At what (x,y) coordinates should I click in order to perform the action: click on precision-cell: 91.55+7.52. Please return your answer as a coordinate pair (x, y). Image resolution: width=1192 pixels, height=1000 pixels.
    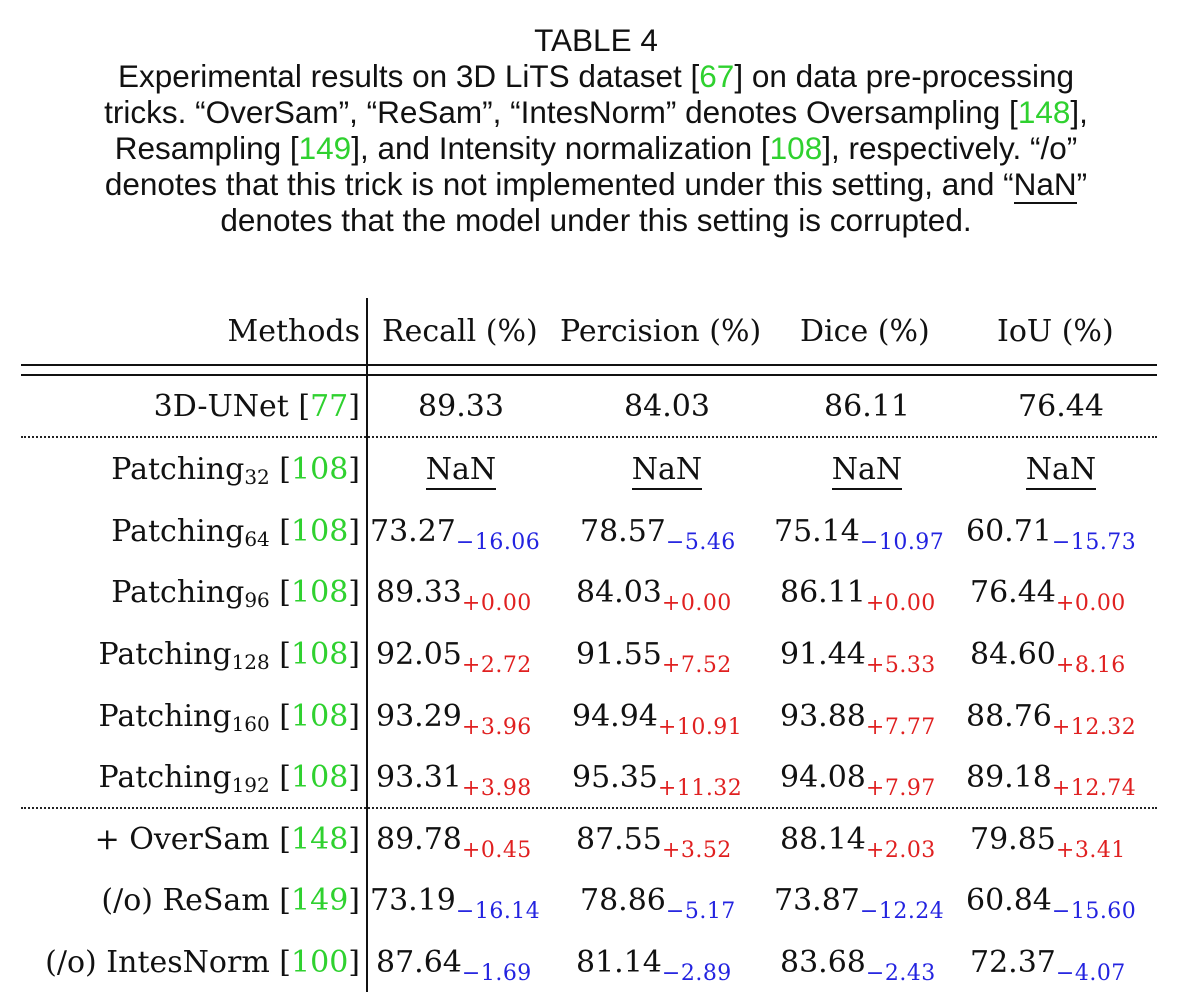
    Looking at the image, I should click on (654, 657).